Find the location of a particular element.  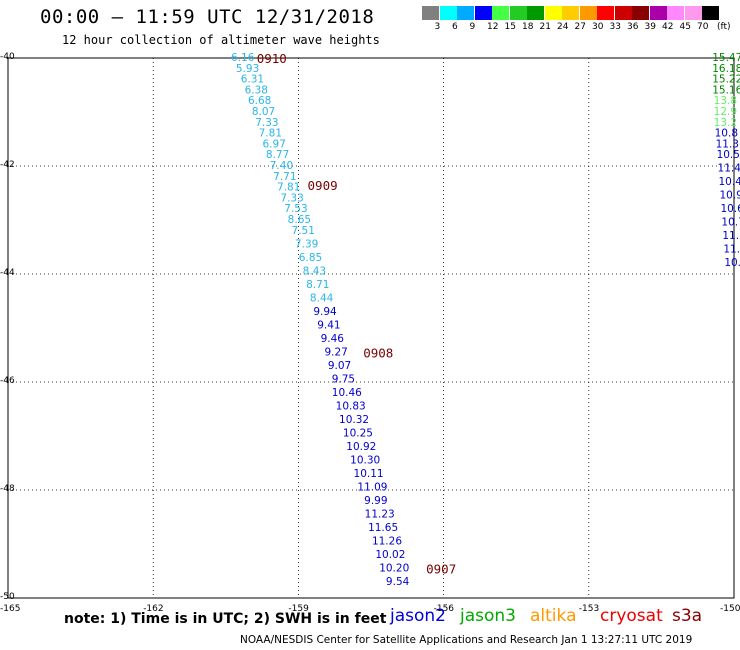

wave-height-value: 11.0 is located at coordinates (731, 250).